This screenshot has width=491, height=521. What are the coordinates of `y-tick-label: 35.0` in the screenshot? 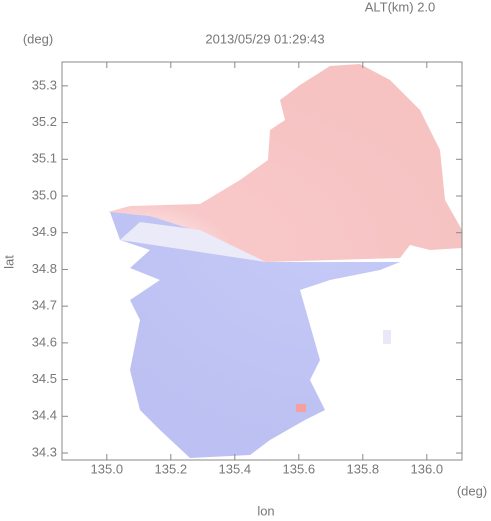 It's located at (44, 194).